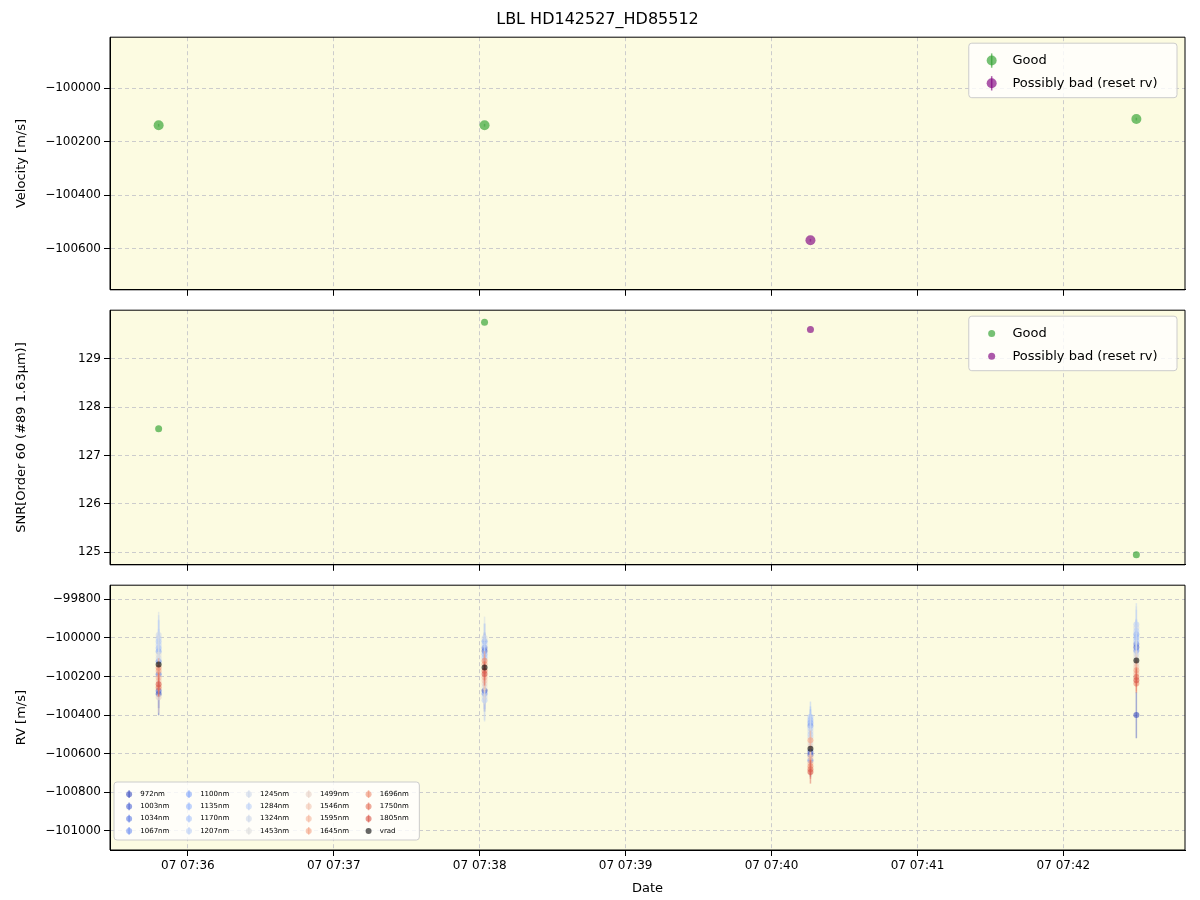 The height and width of the screenshot is (900, 1200). What do you see at coordinates (333, 865) in the screenshot?
I see `x-tick-label: 07 07:37` at bounding box center [333, 865].